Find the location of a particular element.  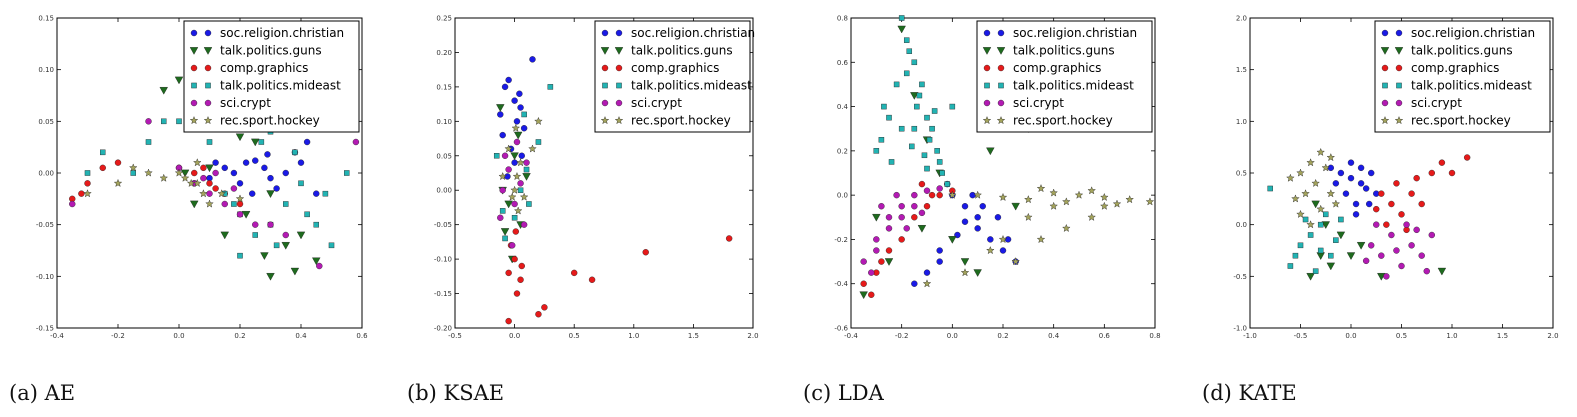

y-tick-label: 2.0 is located at coordinates (1241, 19).